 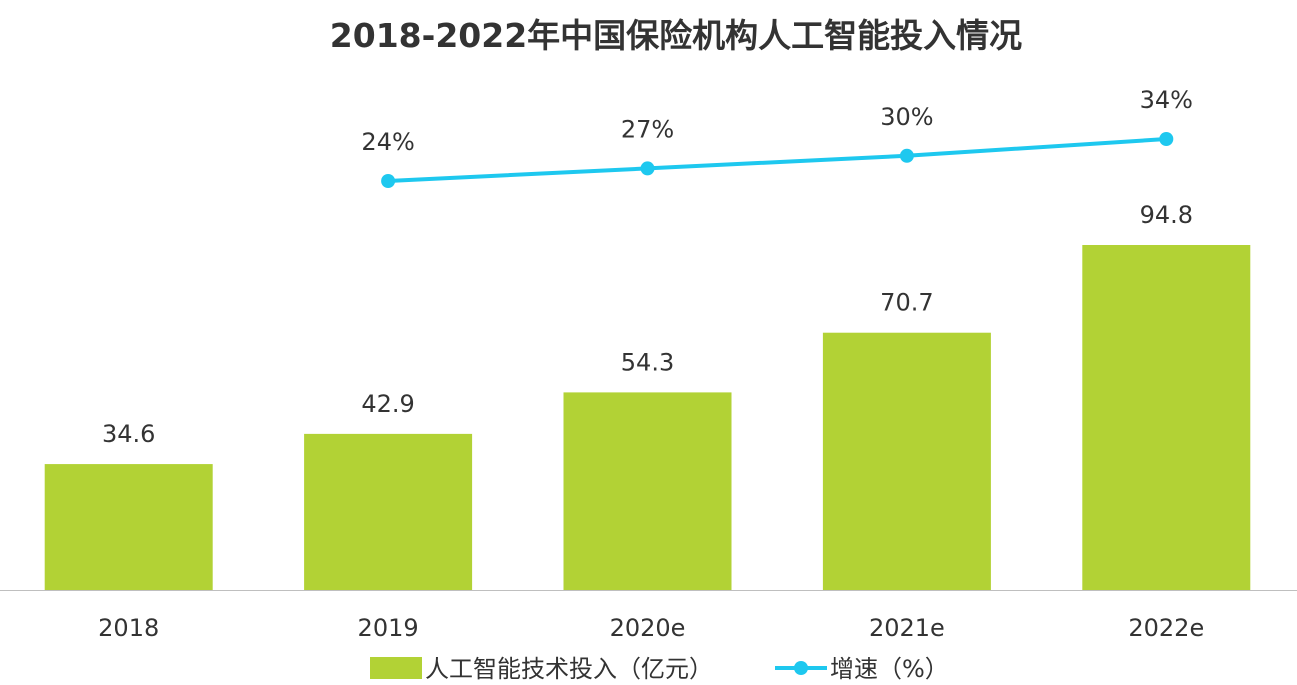 What do you see at coordinates (1166, 417) in the screenshot?
I see `bar-2022e` at bounding box center [1166, 417].